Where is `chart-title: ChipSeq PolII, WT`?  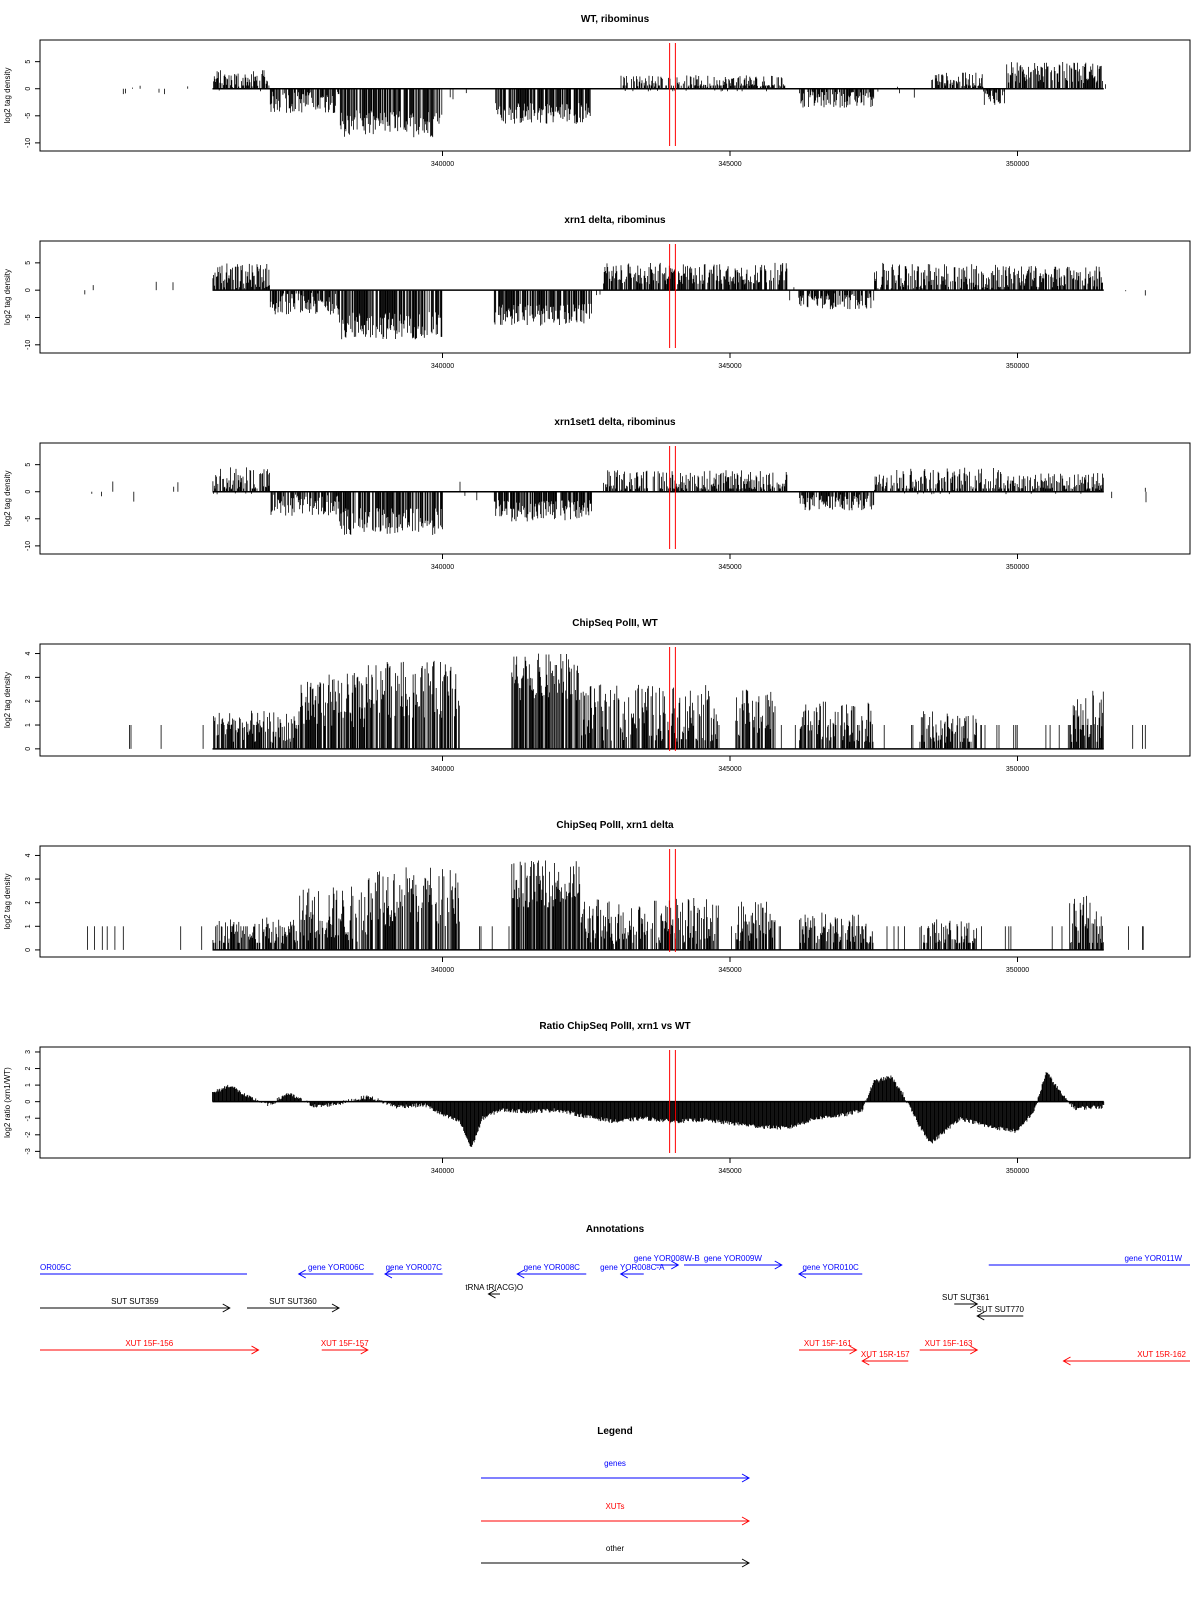
chart-title: ChipSeq PolII, WT is located at coordinates (615, 623).